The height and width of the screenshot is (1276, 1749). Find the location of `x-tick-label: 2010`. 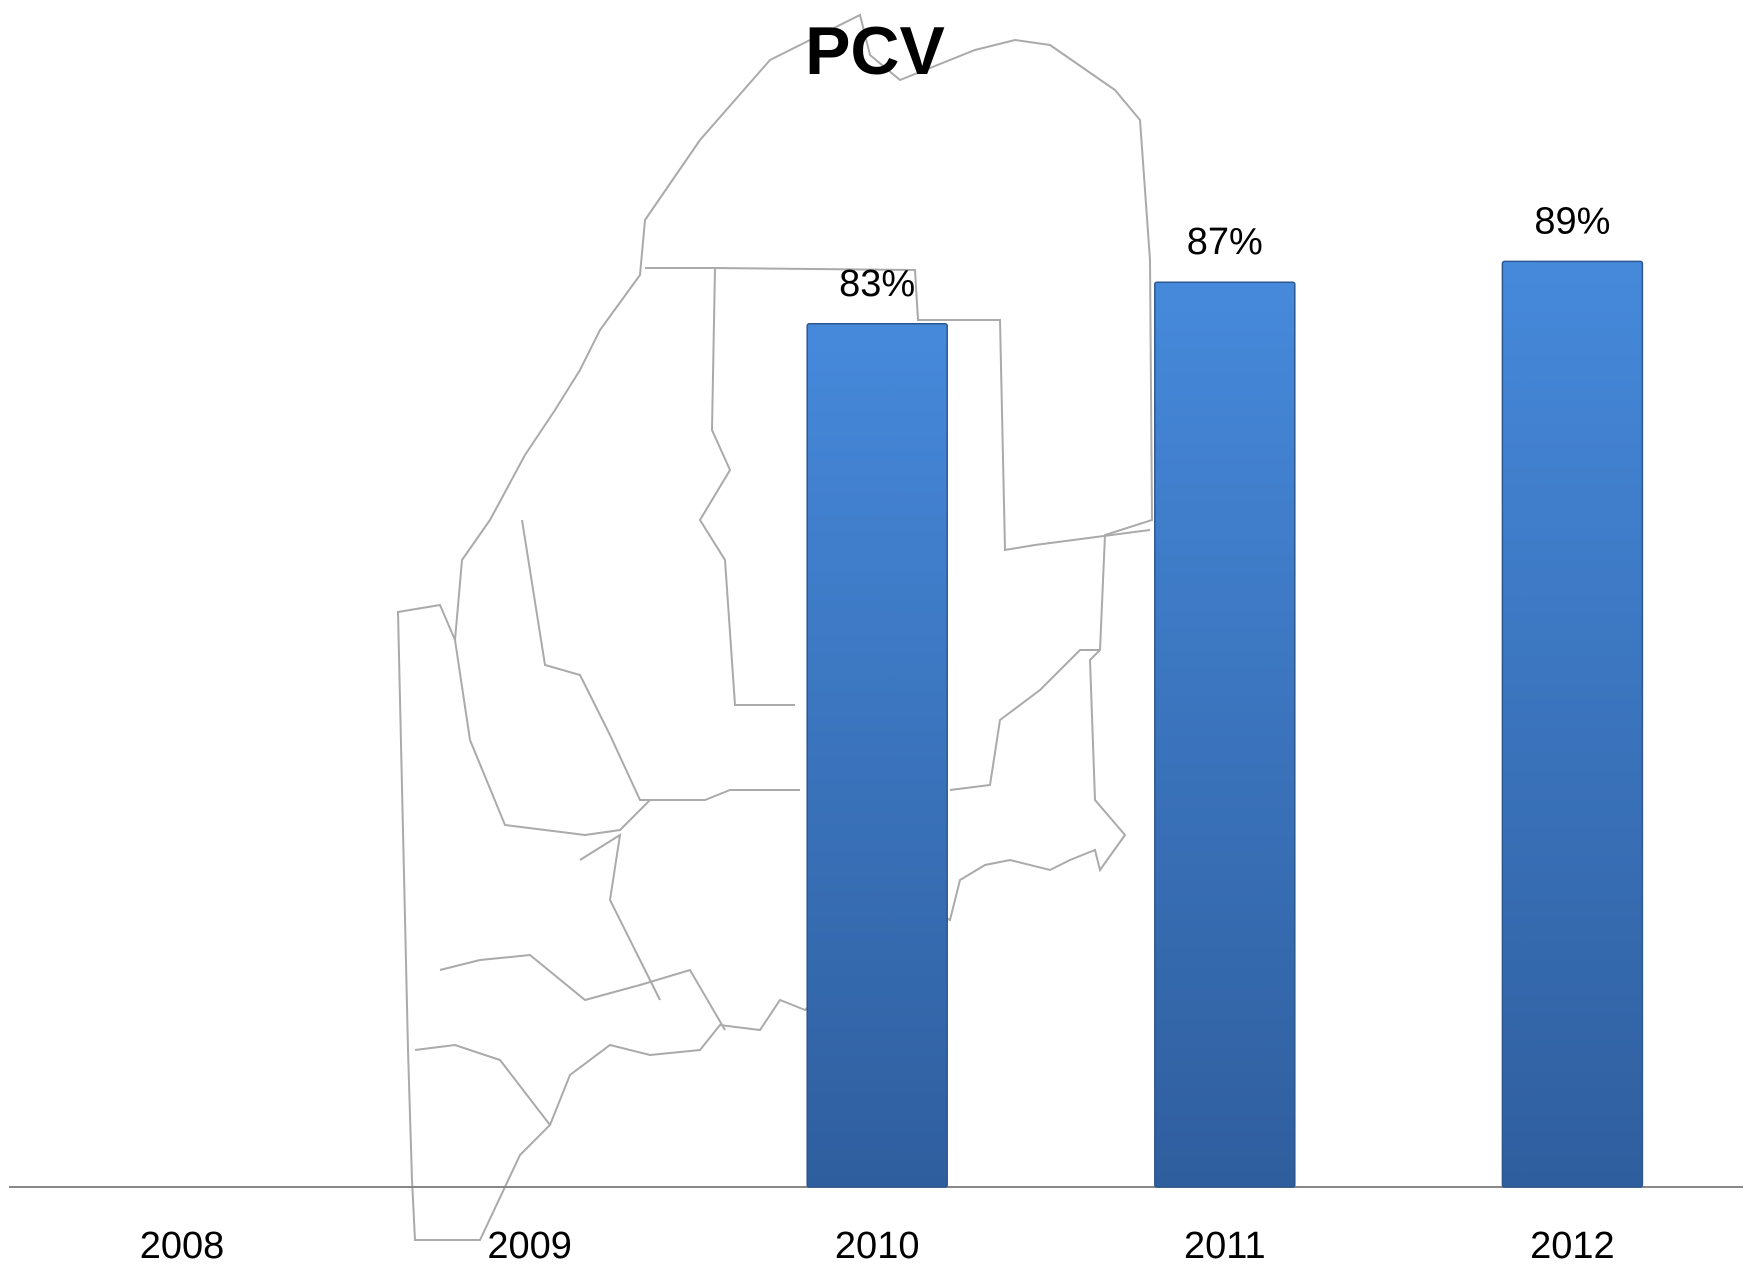

x-tick-label: 2010 is located at coordinates (877, 1246).